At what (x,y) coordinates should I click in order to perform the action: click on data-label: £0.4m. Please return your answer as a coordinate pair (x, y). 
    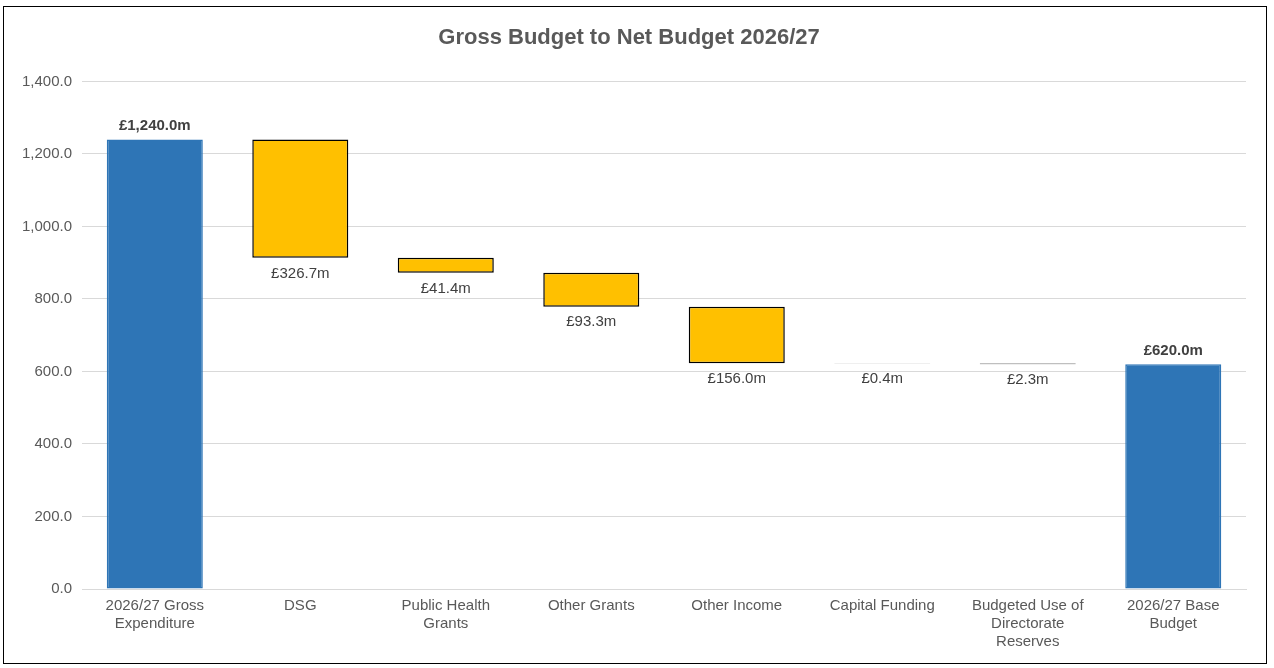
    Looking at the image, I should click on (882, 378).